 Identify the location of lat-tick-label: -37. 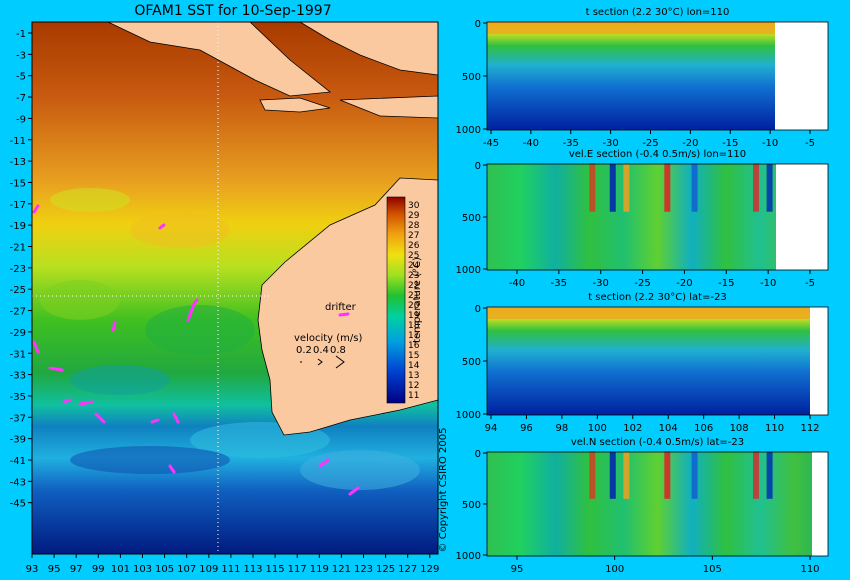
(18, 418).